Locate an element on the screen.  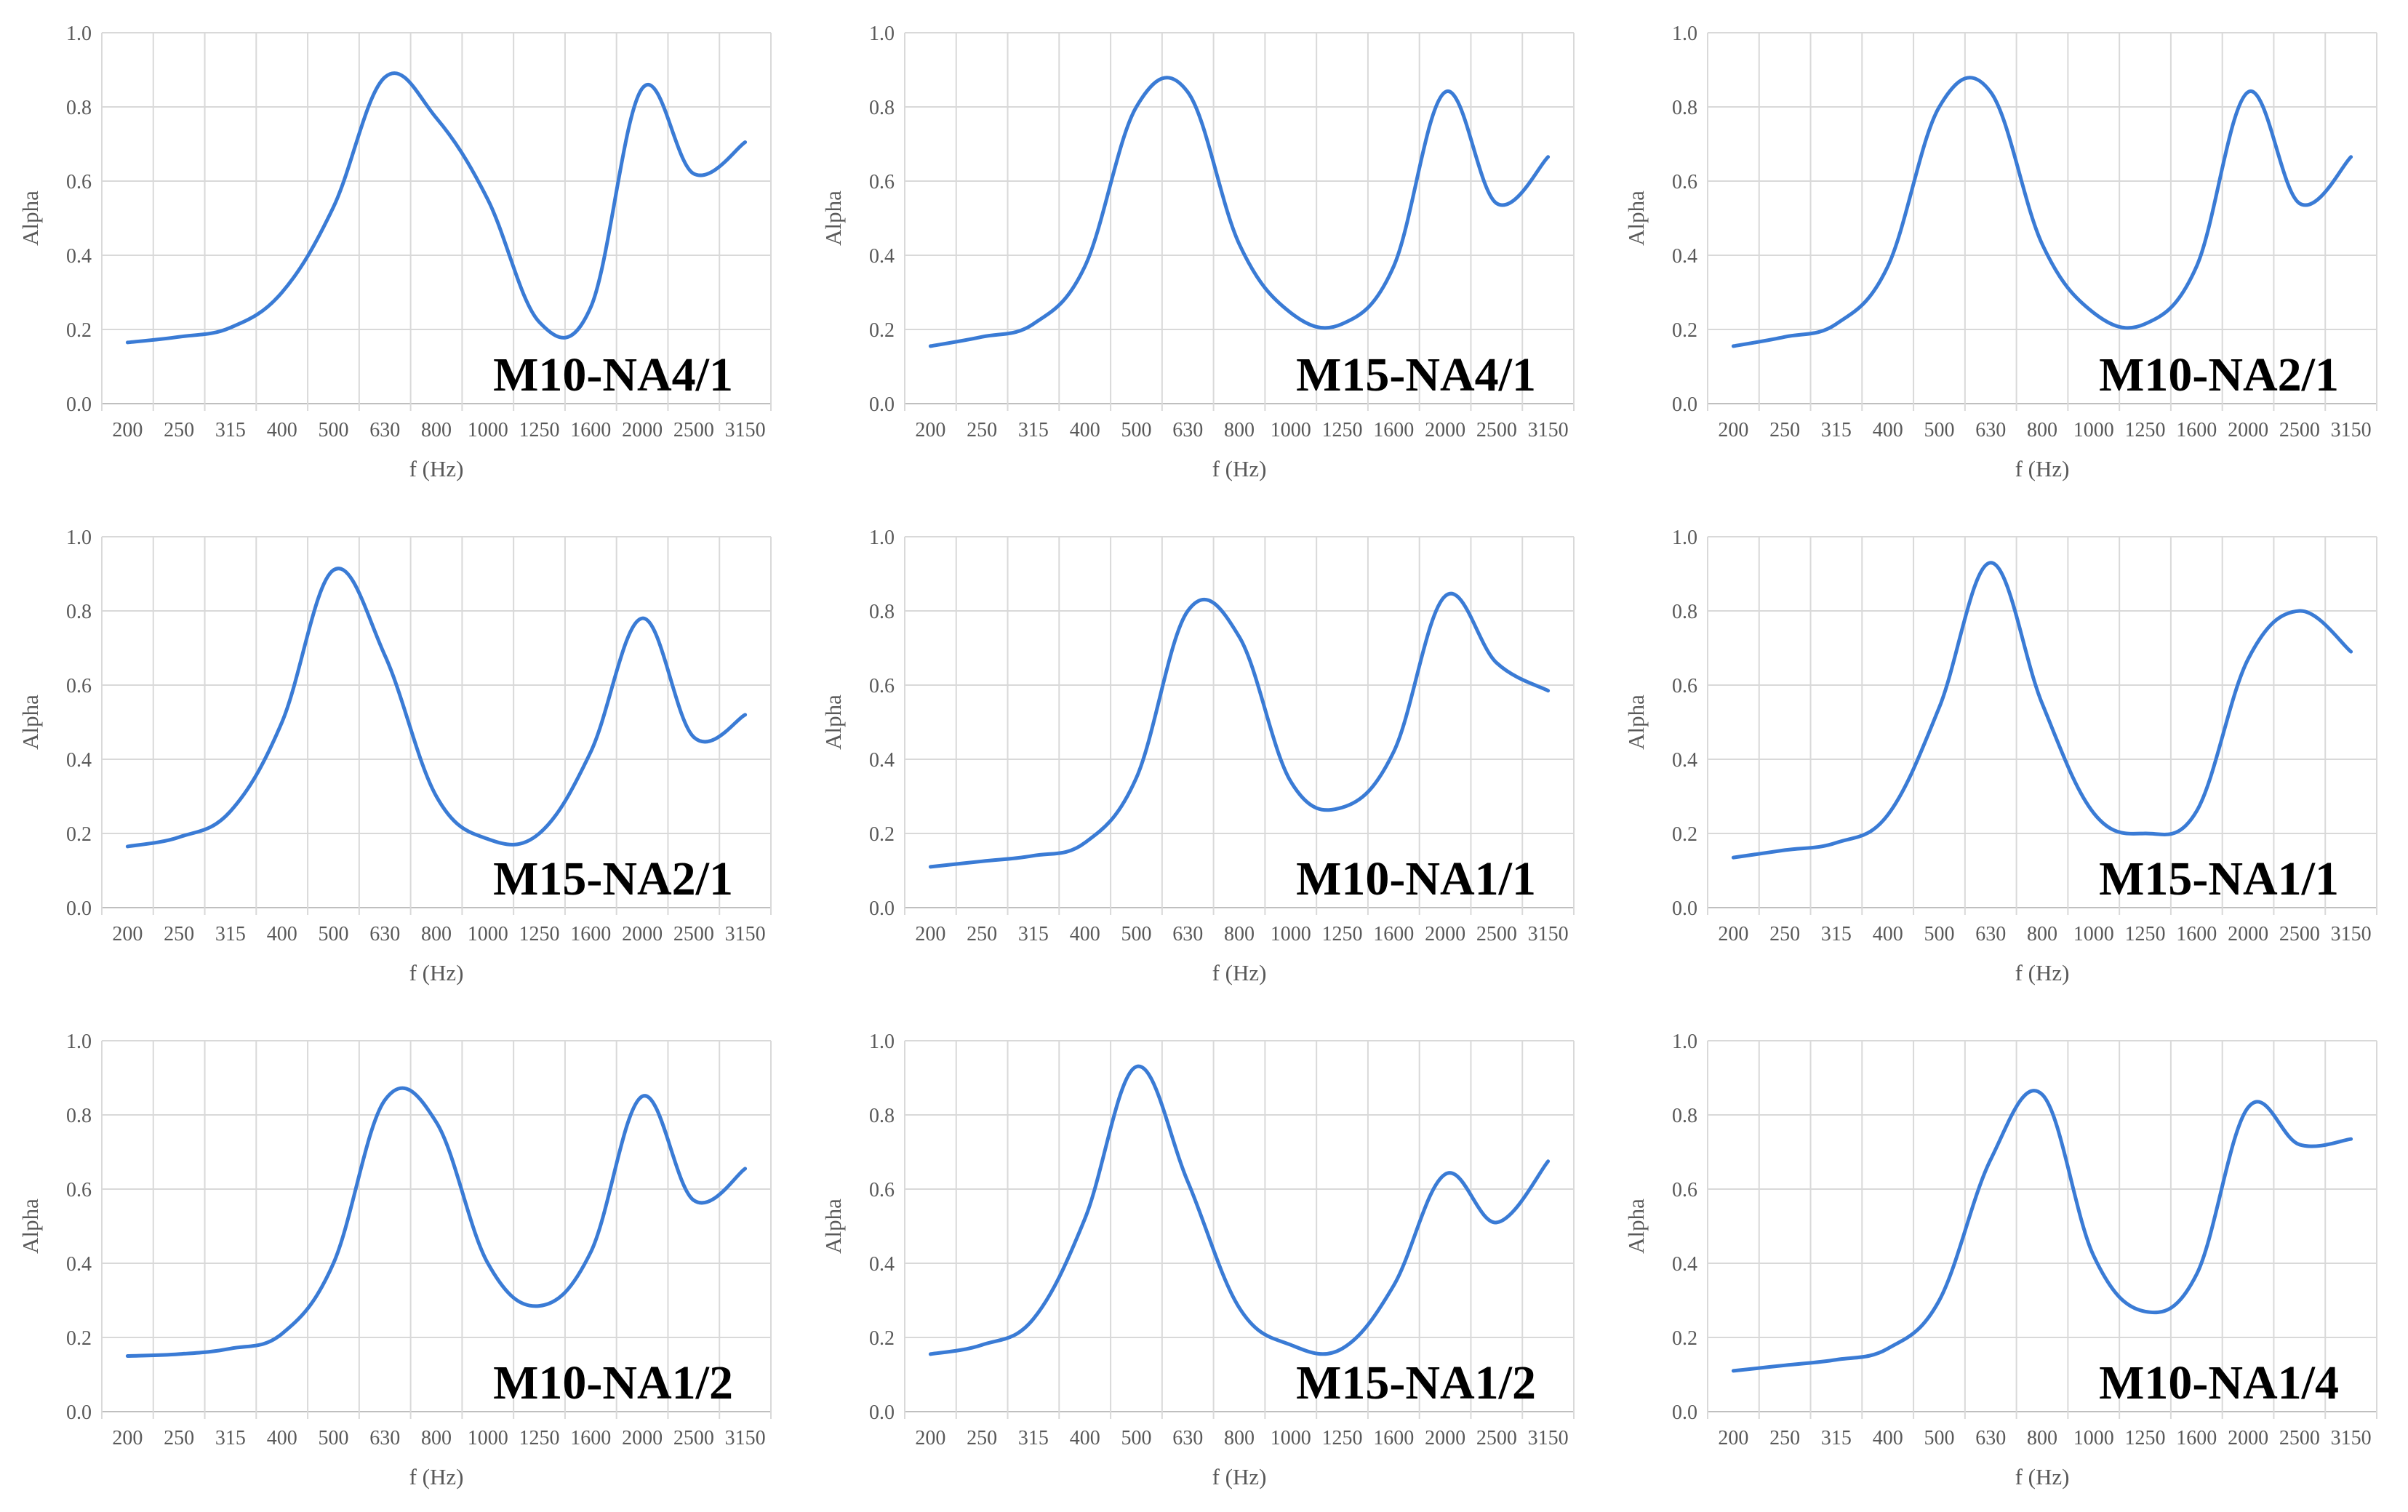
panel-title: M15-NA2/1 is located at coordinates (613, 878).